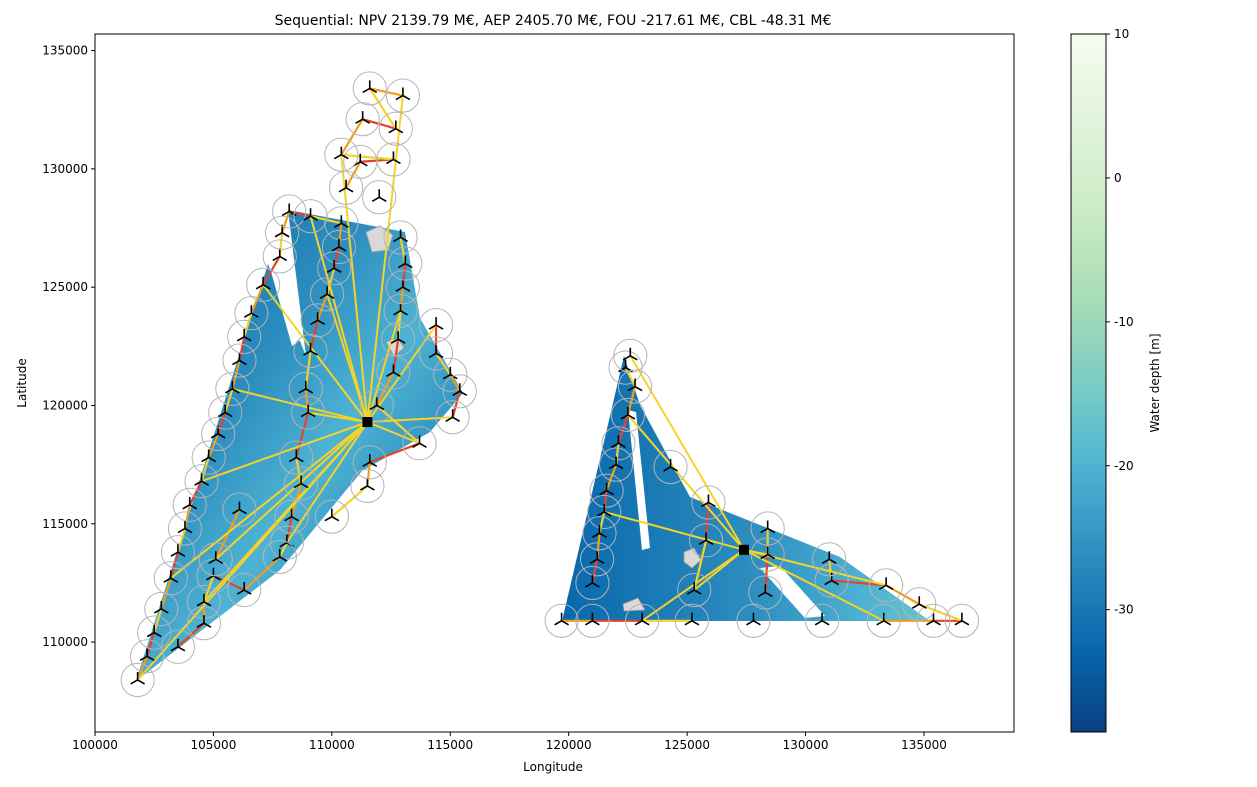 This screenshot has height=787, width=1257. Describe the element at coordinates (1124, 610) in the screenshot. I see `colorbar-tick-label: -30` at that location.